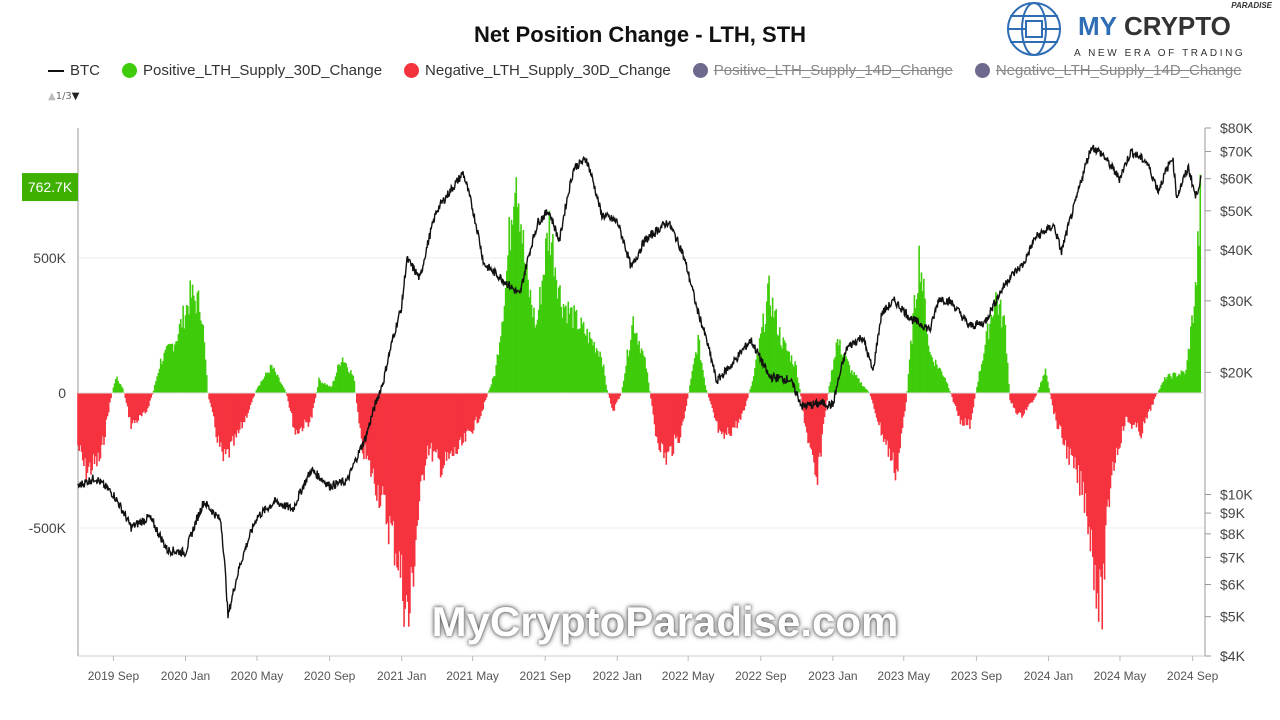 This screenshot has width=1280, height=720. I want to click on triangle-down-icon: ▼, so click(75, 96).